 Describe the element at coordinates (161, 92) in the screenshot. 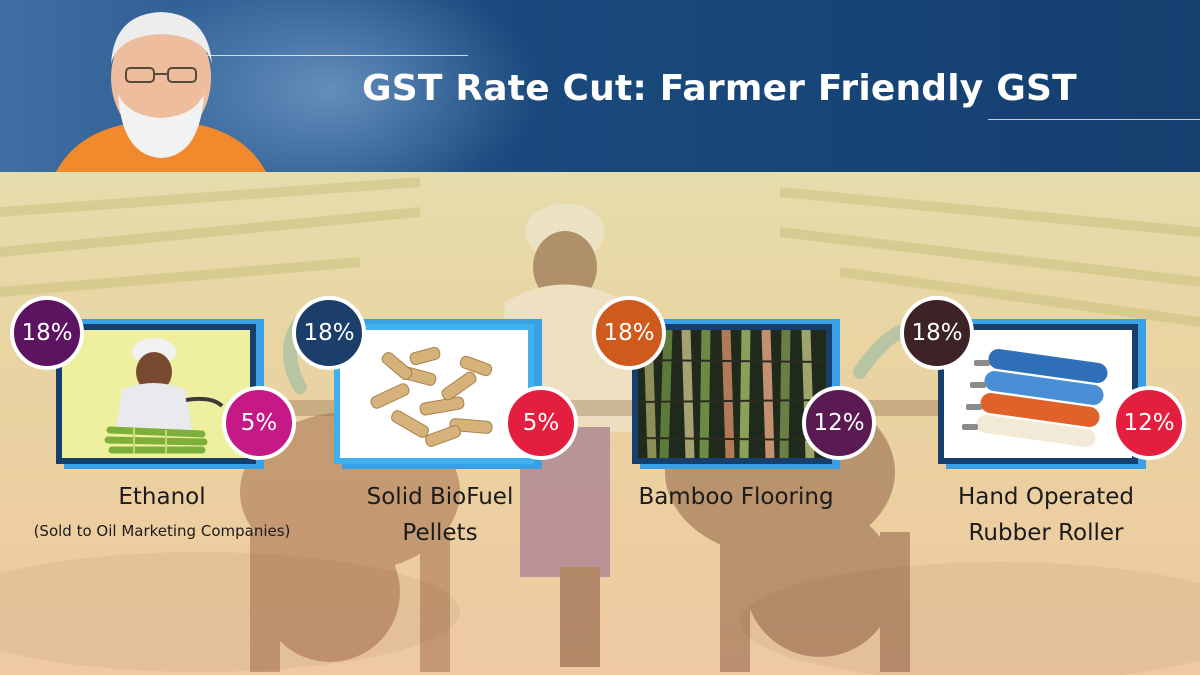

I see `portrait-photo` at that location.